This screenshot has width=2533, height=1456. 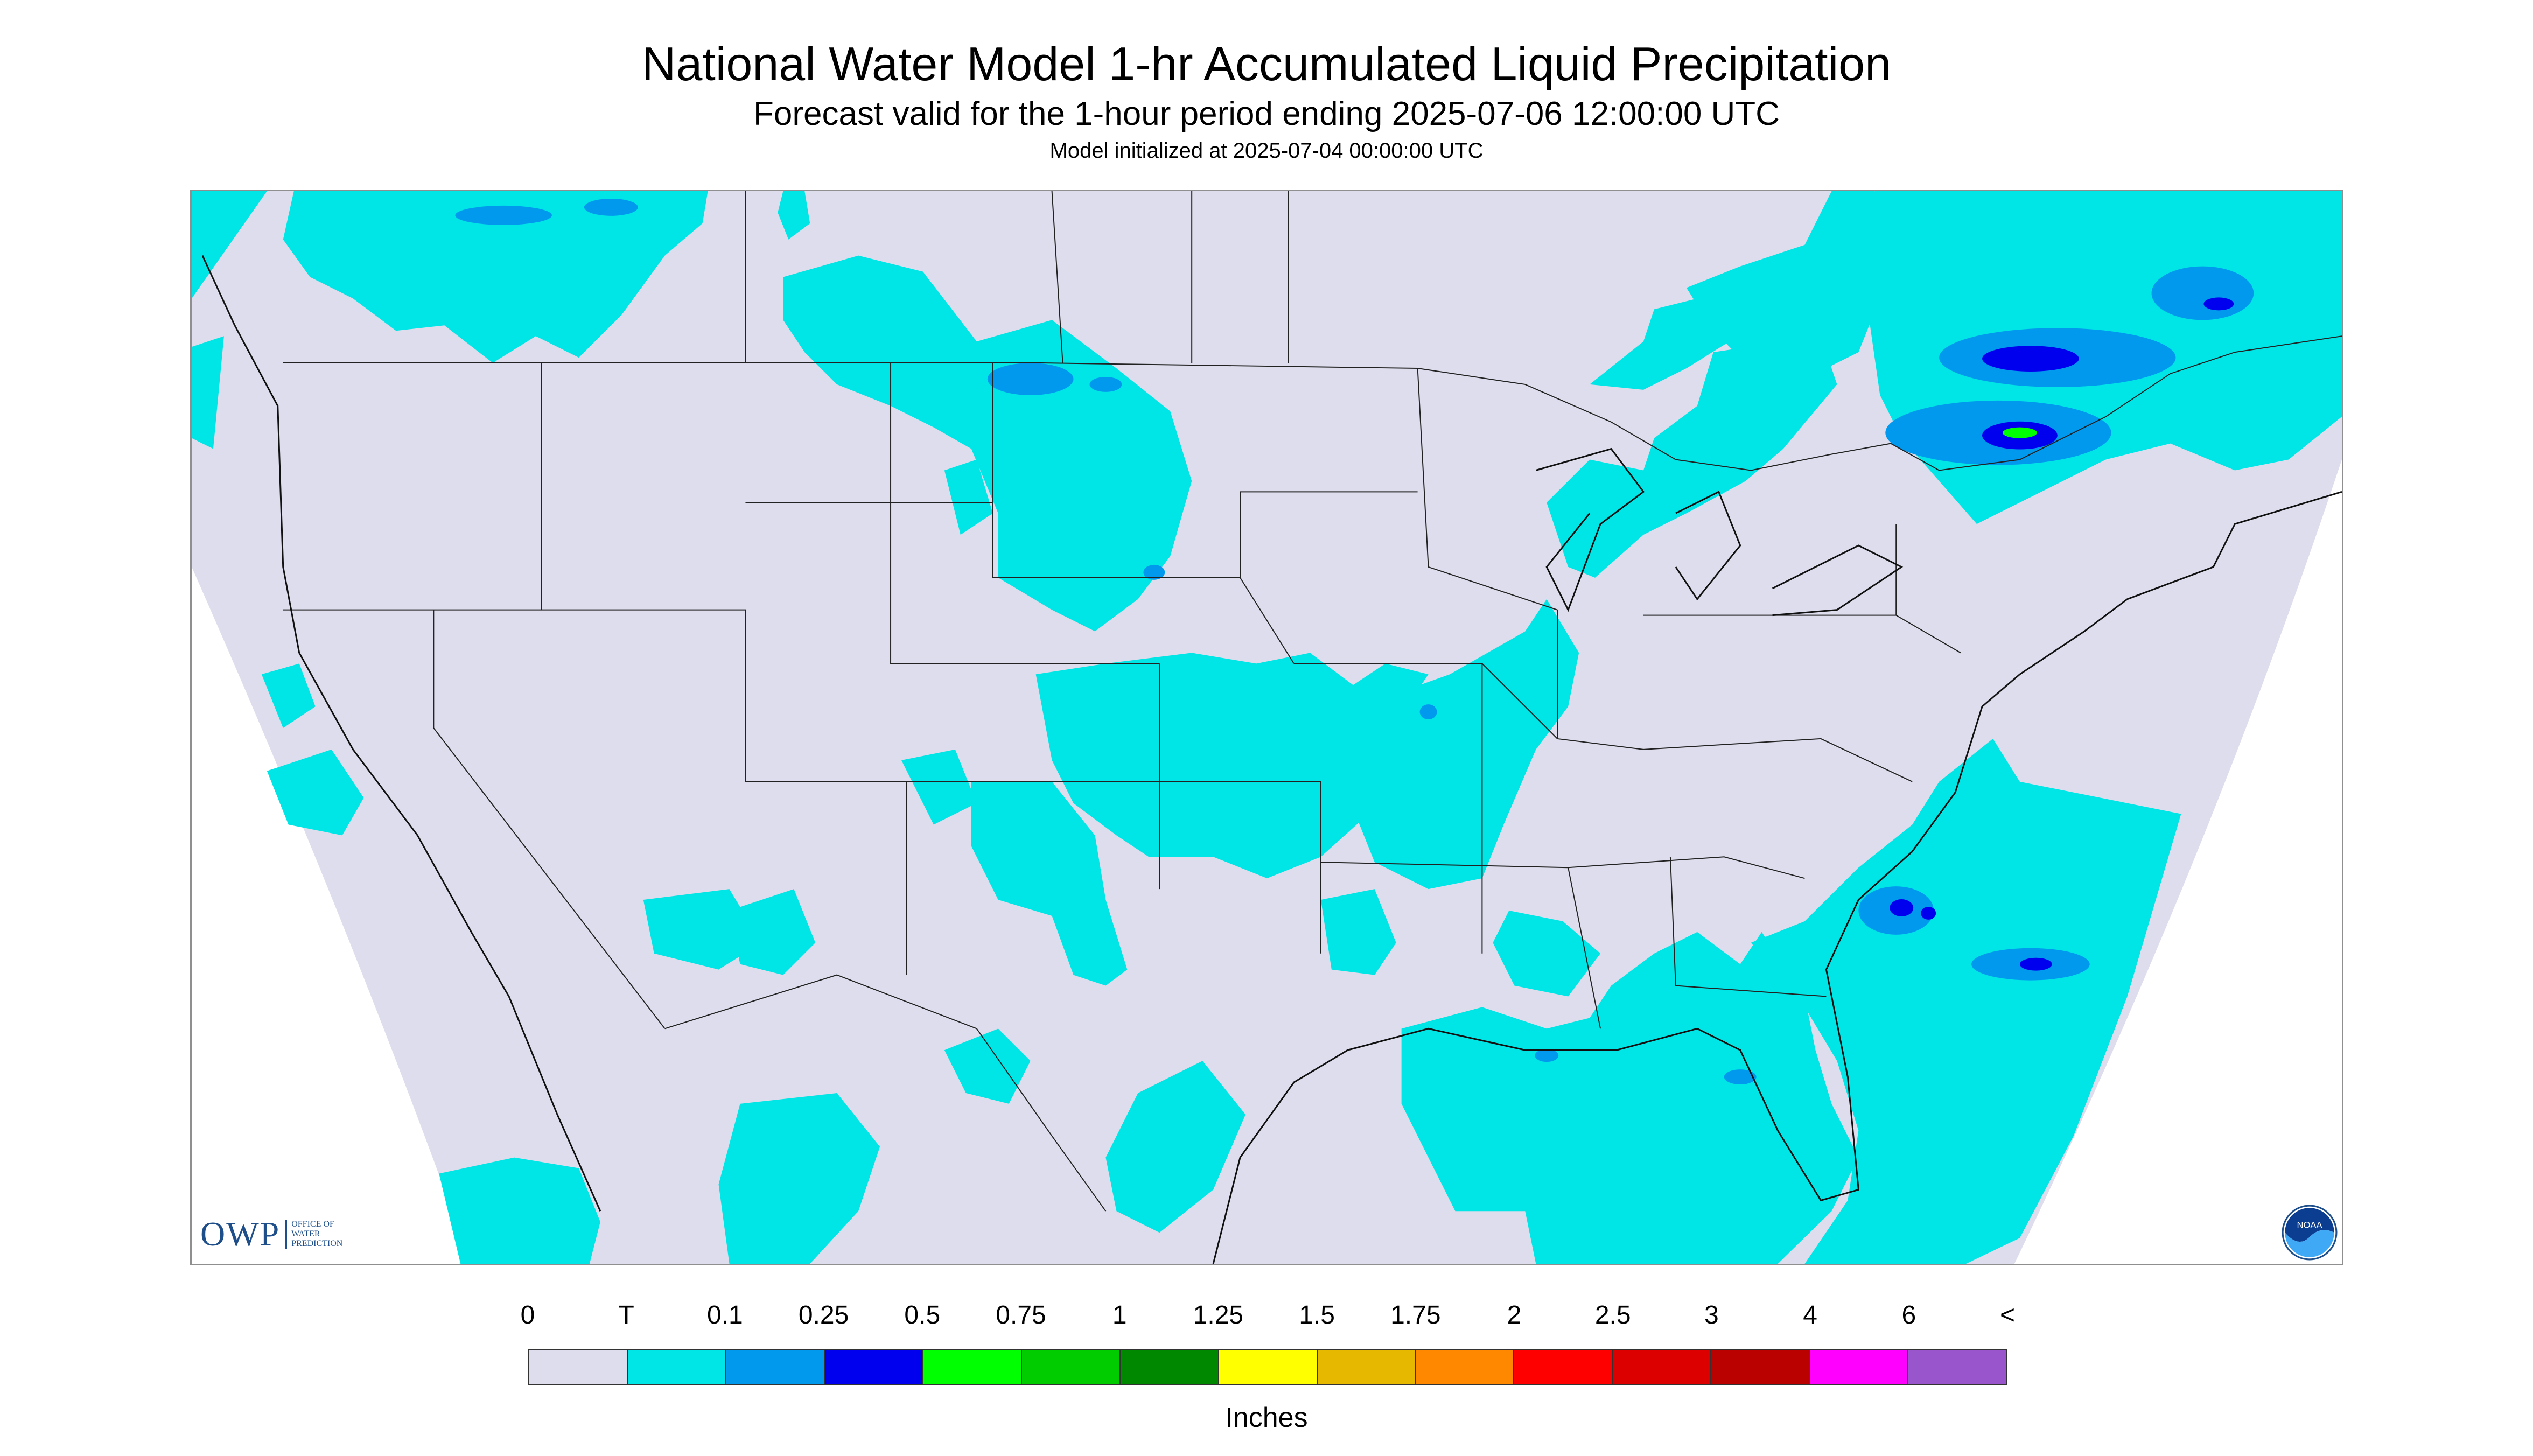 What do you see at coordinates (2310, 1233) in the screenshot?
I see `noaa-logo-icon: NOAA` at bounding box center [2310, 1233].